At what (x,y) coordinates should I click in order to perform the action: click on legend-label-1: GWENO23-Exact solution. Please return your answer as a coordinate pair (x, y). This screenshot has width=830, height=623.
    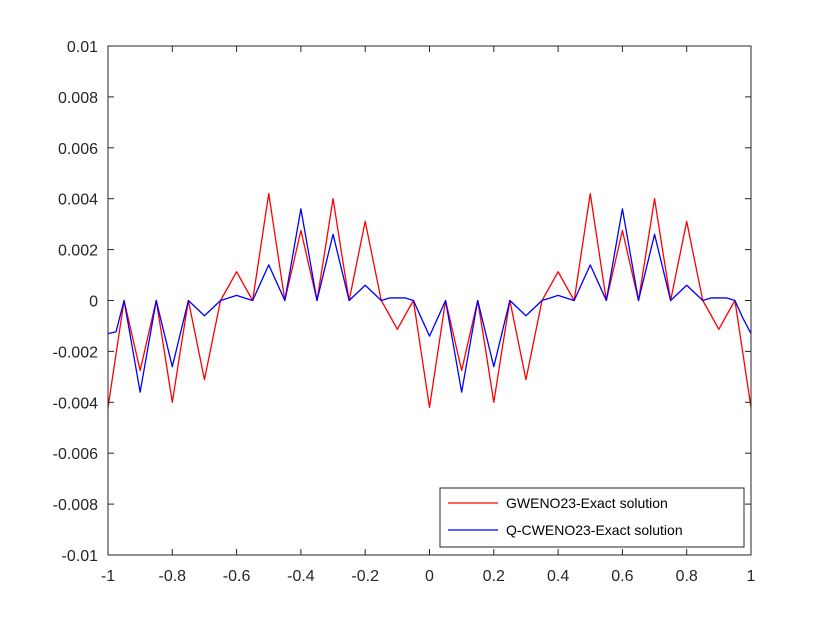
    Looking at the image, I should click on (587, 503).